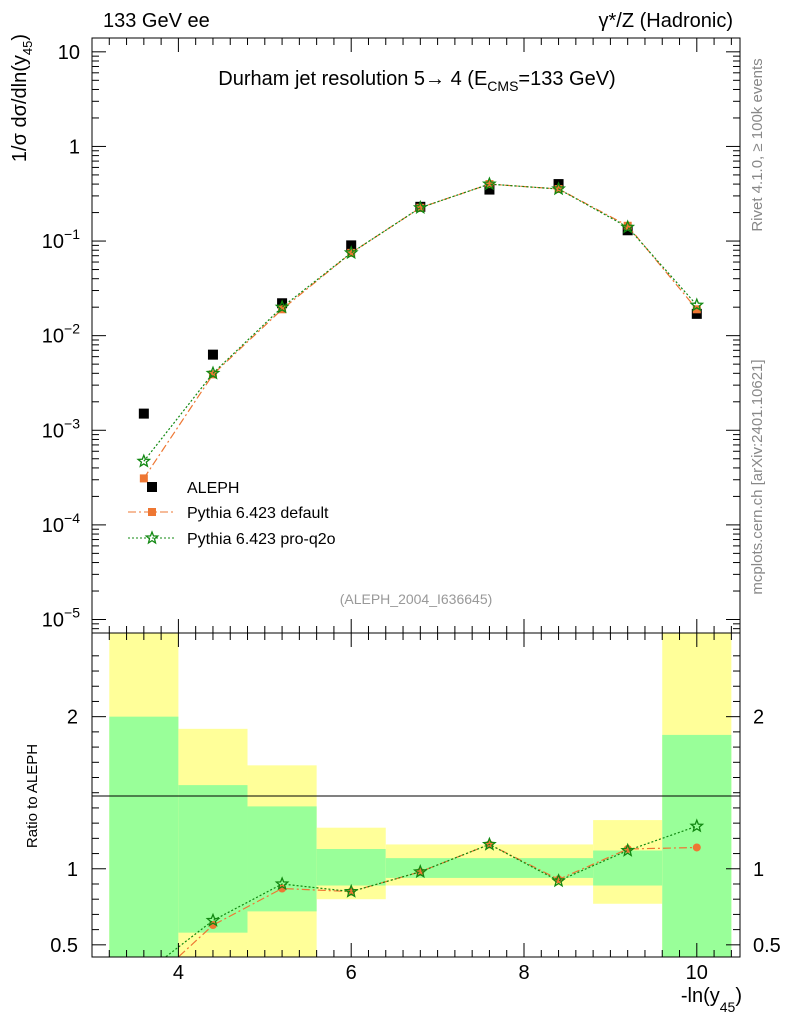 The image size is (786, 1024). I want to click on ratio-y-tick-label-left: 2, so click(72, 718).